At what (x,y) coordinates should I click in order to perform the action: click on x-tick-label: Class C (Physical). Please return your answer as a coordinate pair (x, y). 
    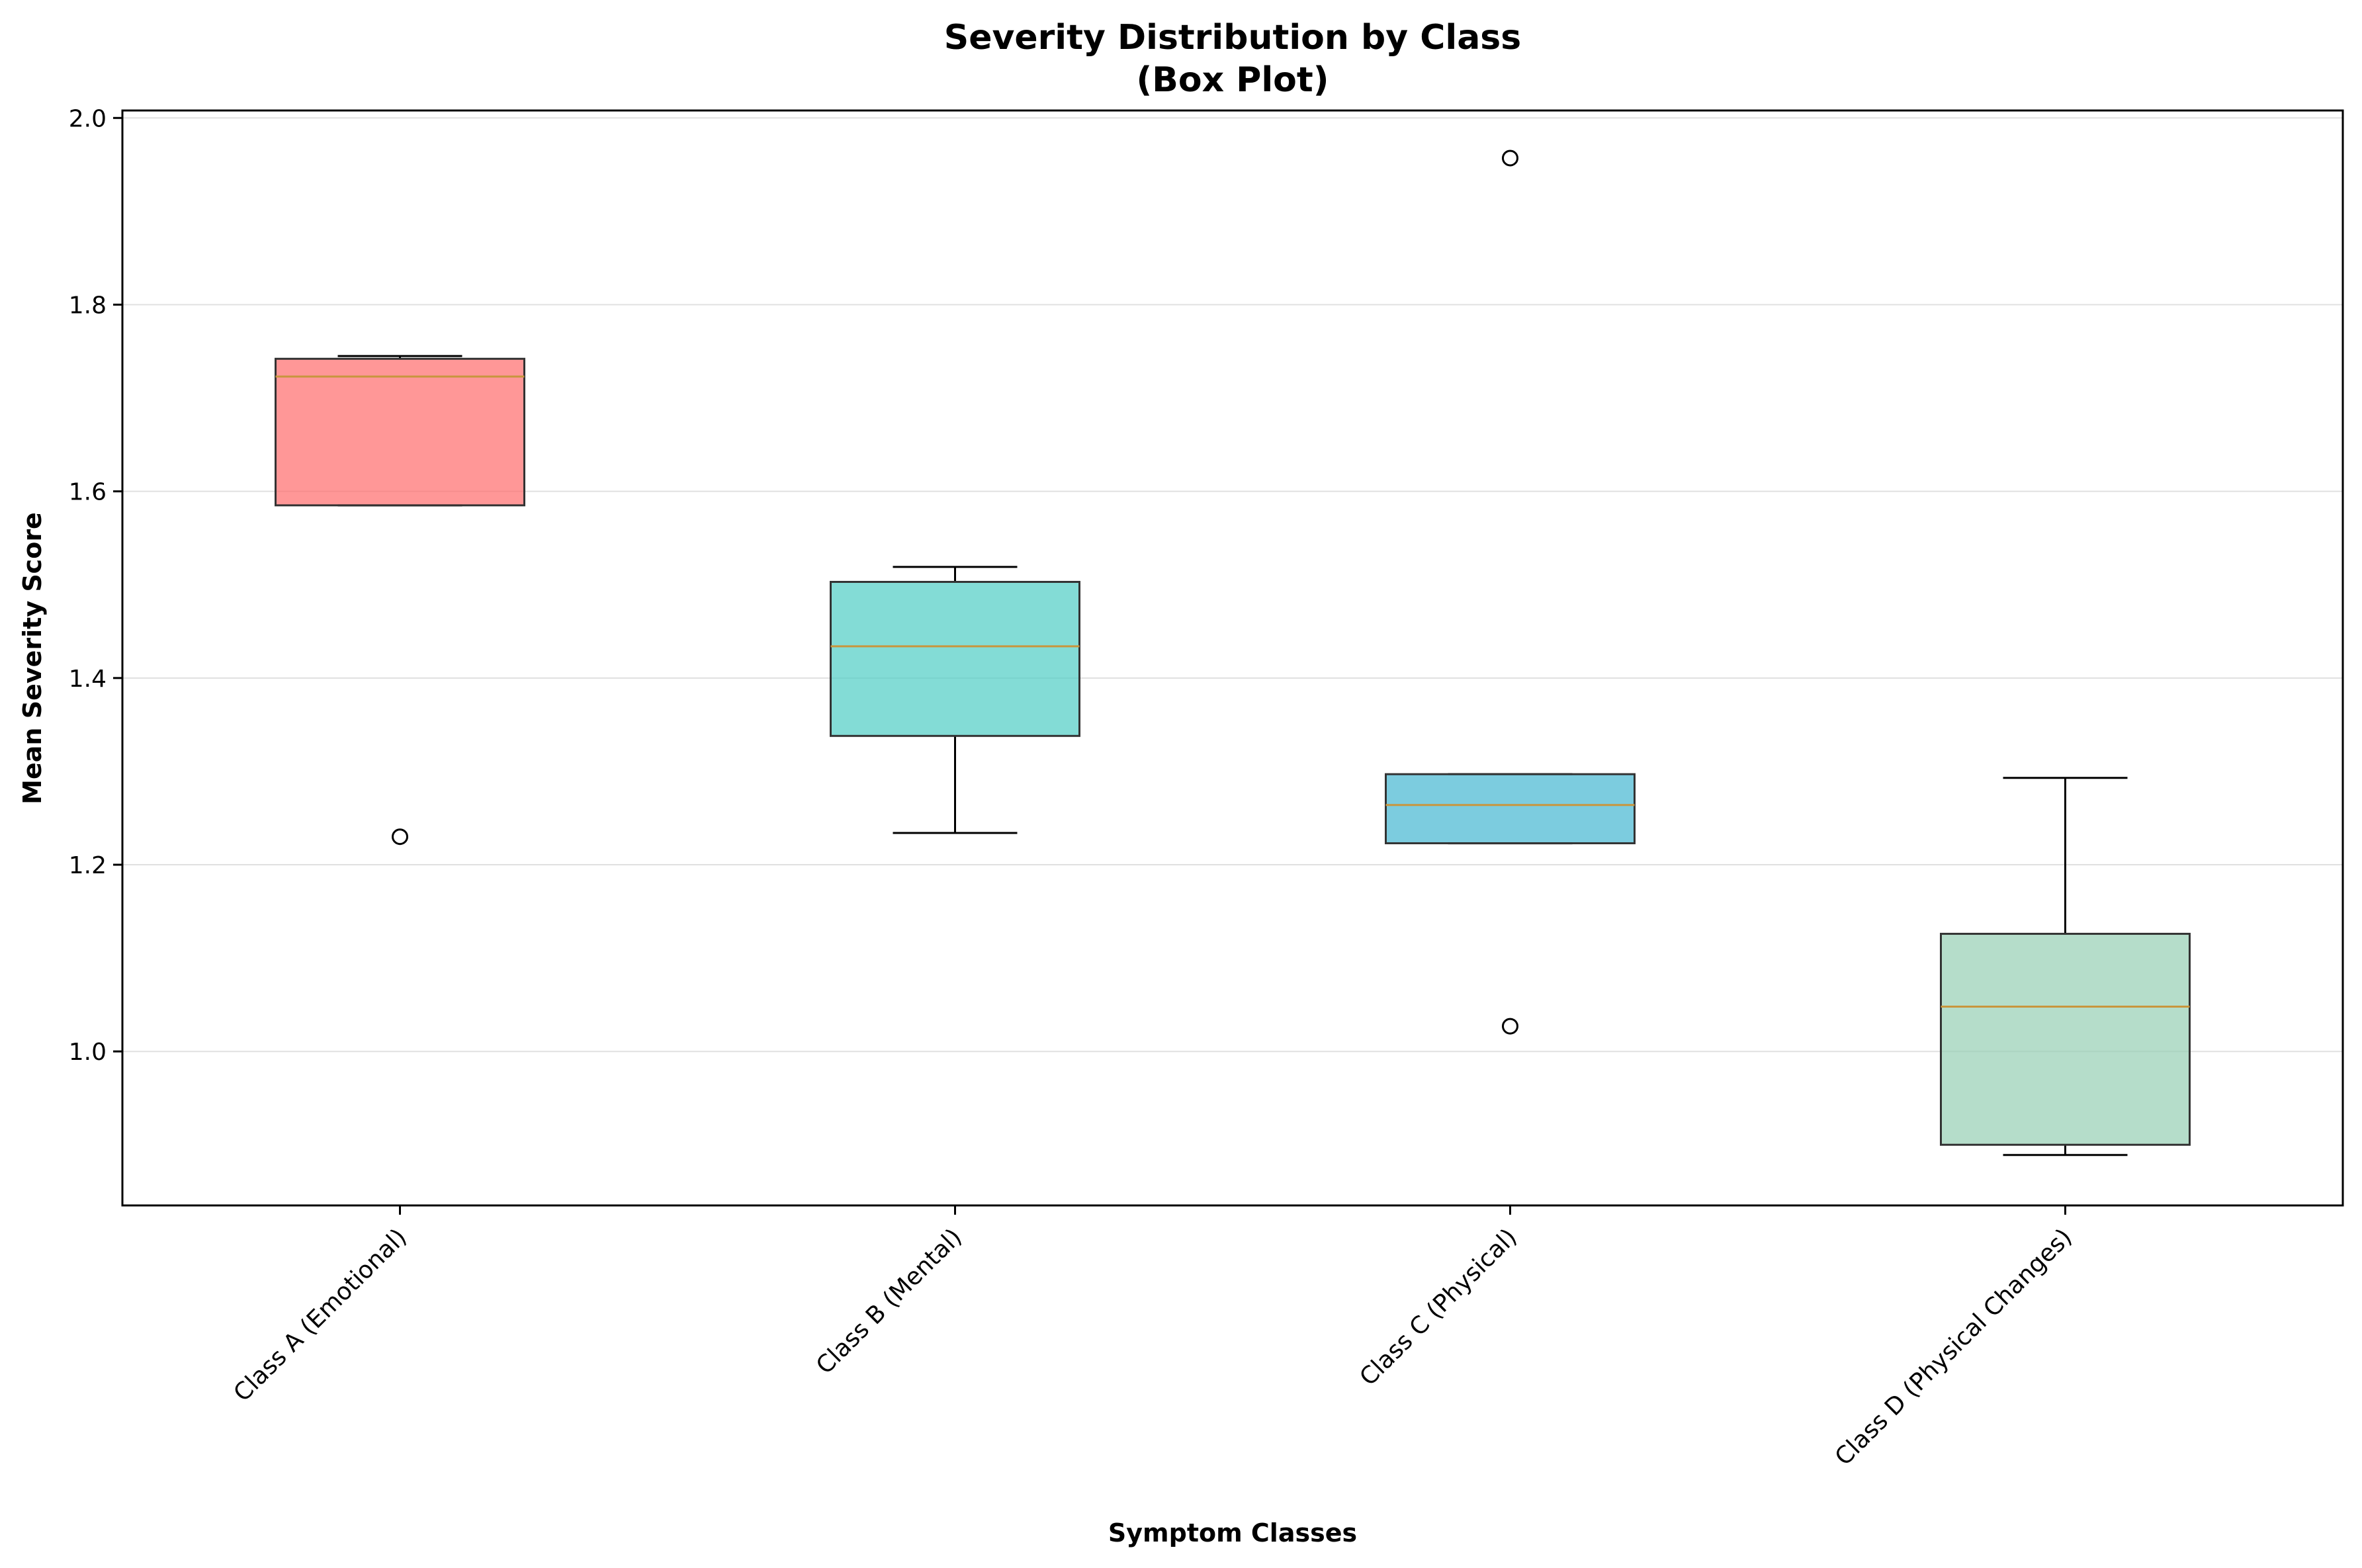
    Looking at the image, I should click on (1438, 1307).